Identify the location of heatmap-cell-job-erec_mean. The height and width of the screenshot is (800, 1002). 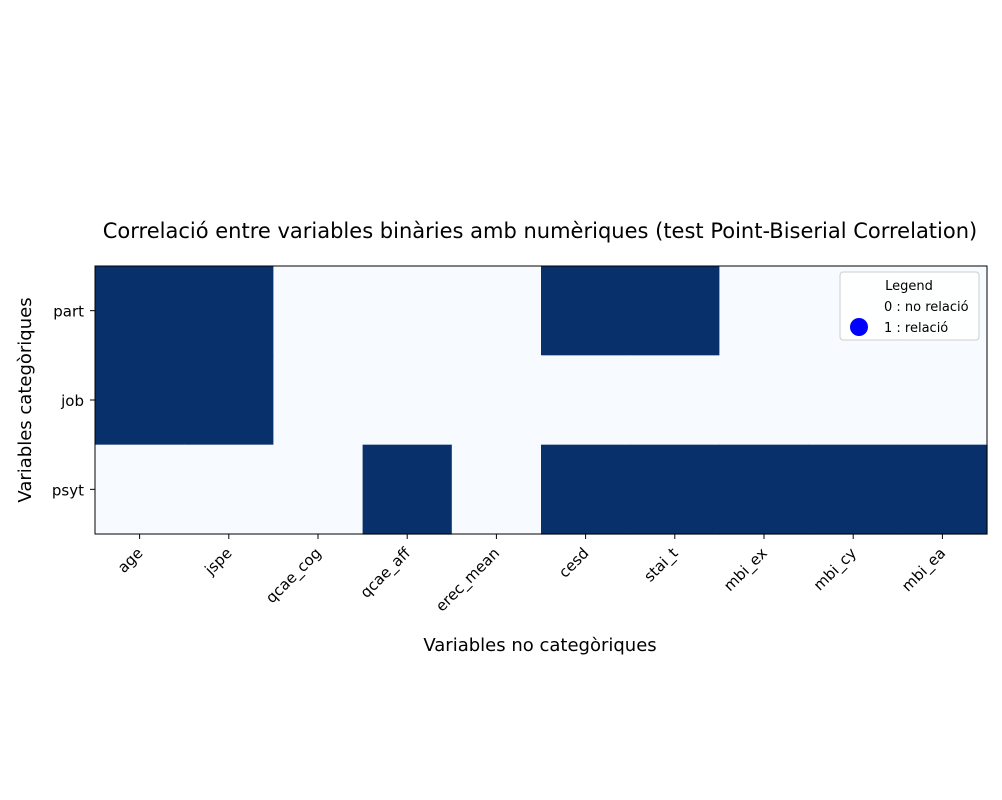
(496, 400).